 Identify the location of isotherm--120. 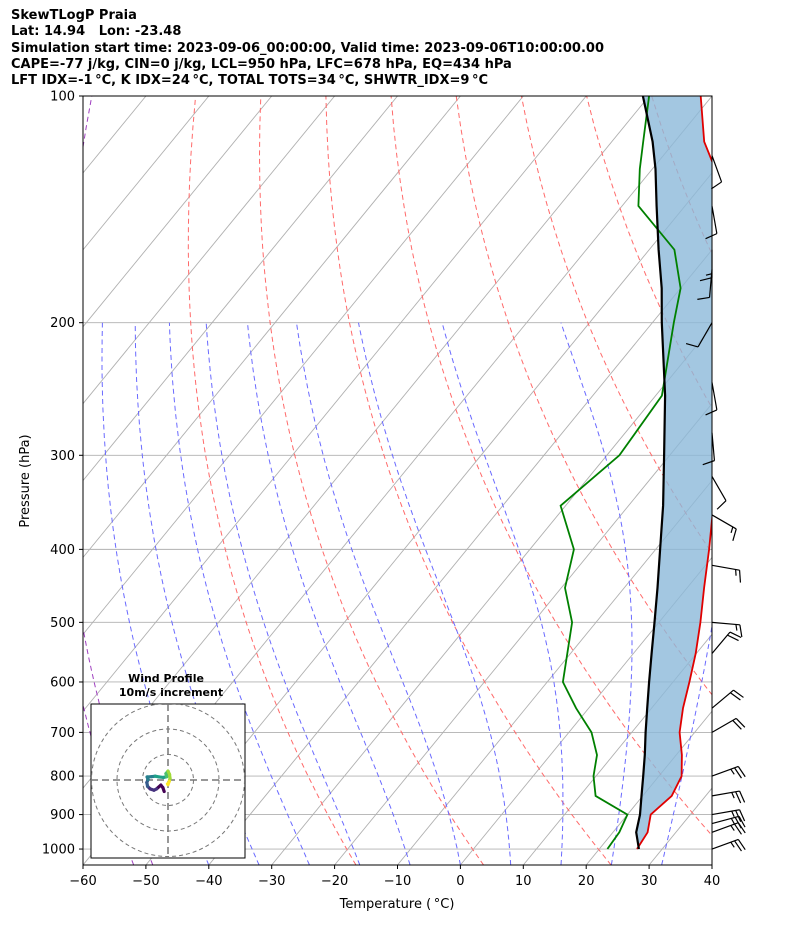
(209, 250).